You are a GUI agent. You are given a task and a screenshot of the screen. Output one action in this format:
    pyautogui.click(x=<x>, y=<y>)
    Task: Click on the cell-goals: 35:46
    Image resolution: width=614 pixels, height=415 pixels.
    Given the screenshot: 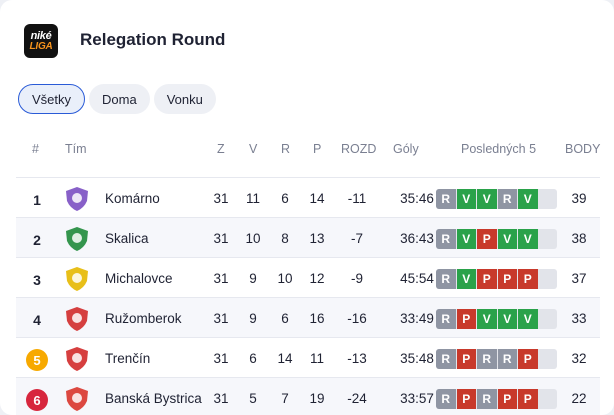 What is the action you would take?
    pyautogui.click(x=417, y=198)
    